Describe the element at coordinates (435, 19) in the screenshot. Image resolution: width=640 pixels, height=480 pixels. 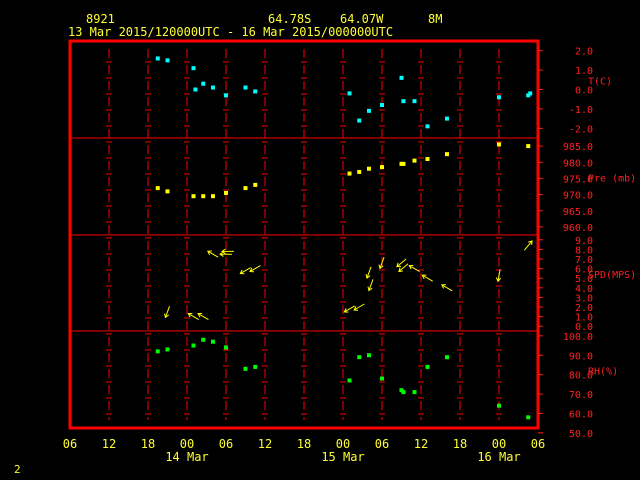
I see `station-height: 8M` at that location.